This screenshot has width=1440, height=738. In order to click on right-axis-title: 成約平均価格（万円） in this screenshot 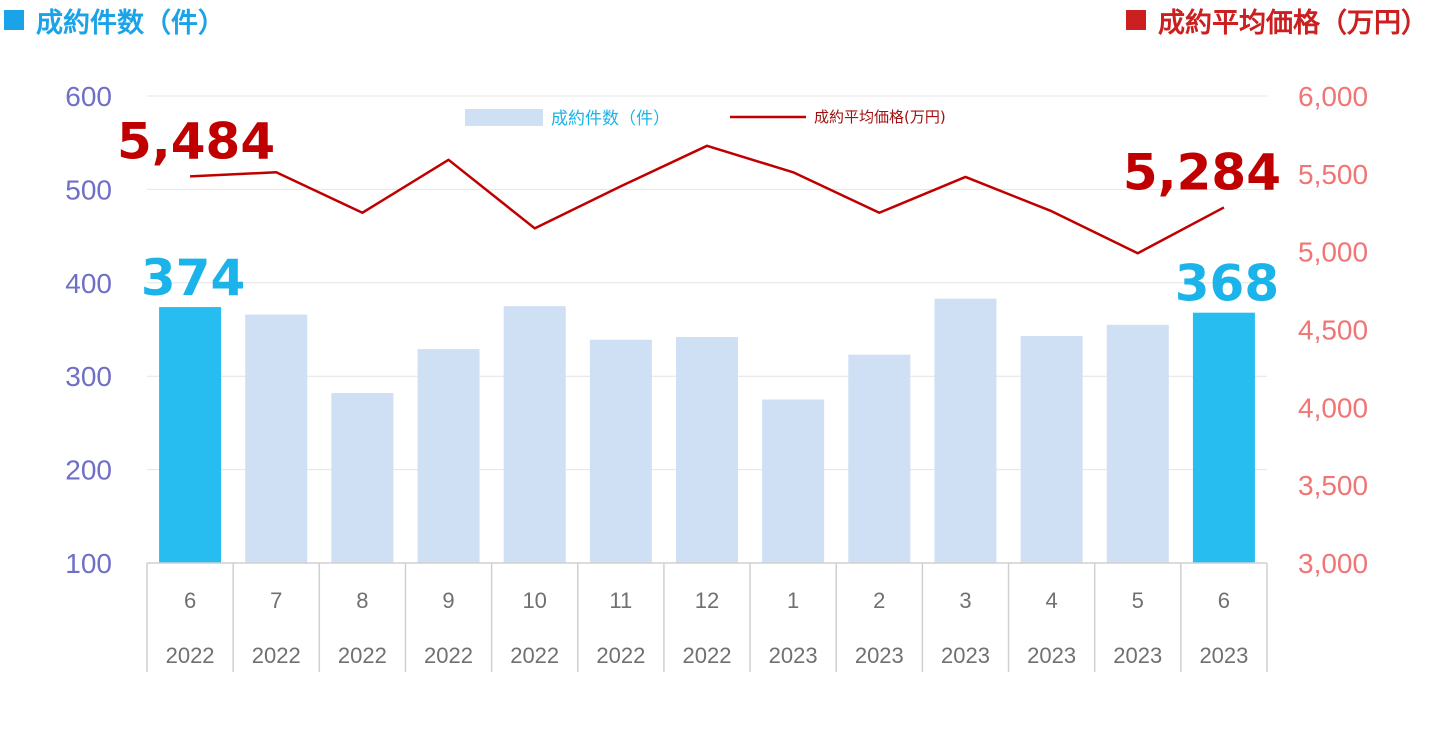, I will do `click(1277, 20)`.